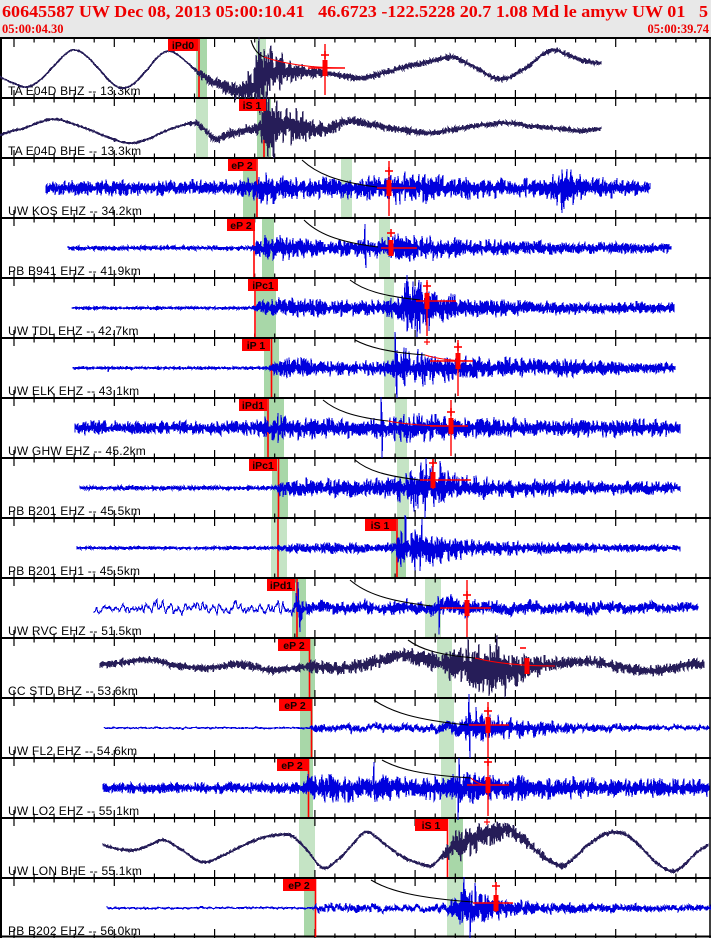 The width and height of the screenshot is (711, 938). I want to click on svg-text: UW LON BHE -- 55.1km, so click(75, 871).